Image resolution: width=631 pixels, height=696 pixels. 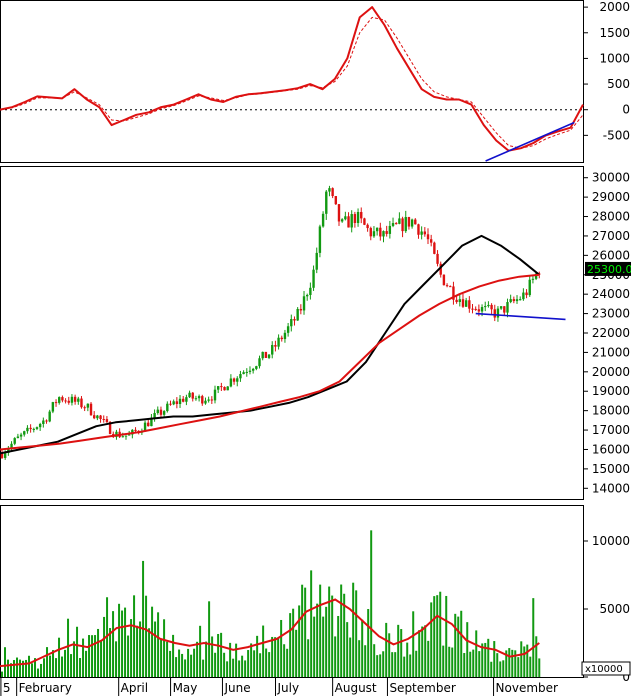 What do you see at coordinates (611, 541) in the screenshot?
I see `volume-tick-label: 10000` at bounding box center [611, 541].